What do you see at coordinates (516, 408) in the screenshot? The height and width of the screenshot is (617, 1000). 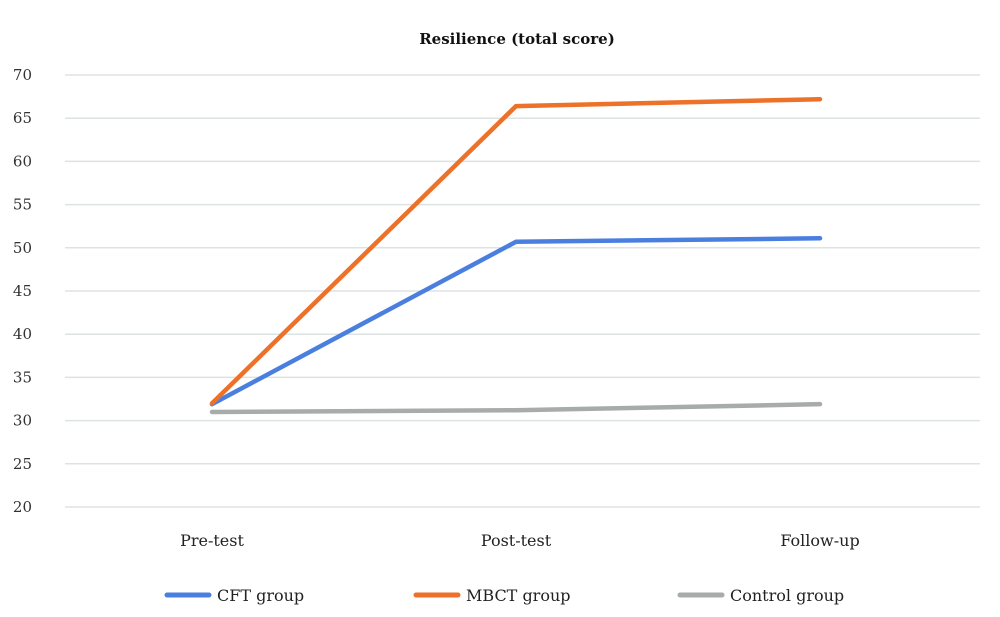 I see `series-line-control-group` at bounding box center [516, 408].